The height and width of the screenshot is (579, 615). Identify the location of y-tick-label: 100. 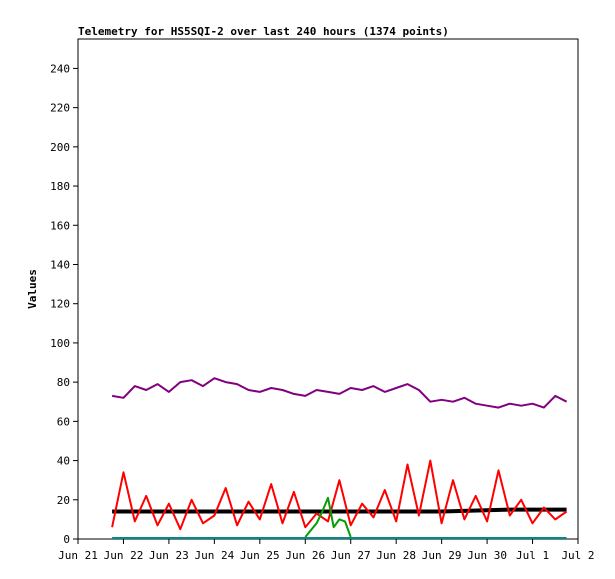
(60, 343).